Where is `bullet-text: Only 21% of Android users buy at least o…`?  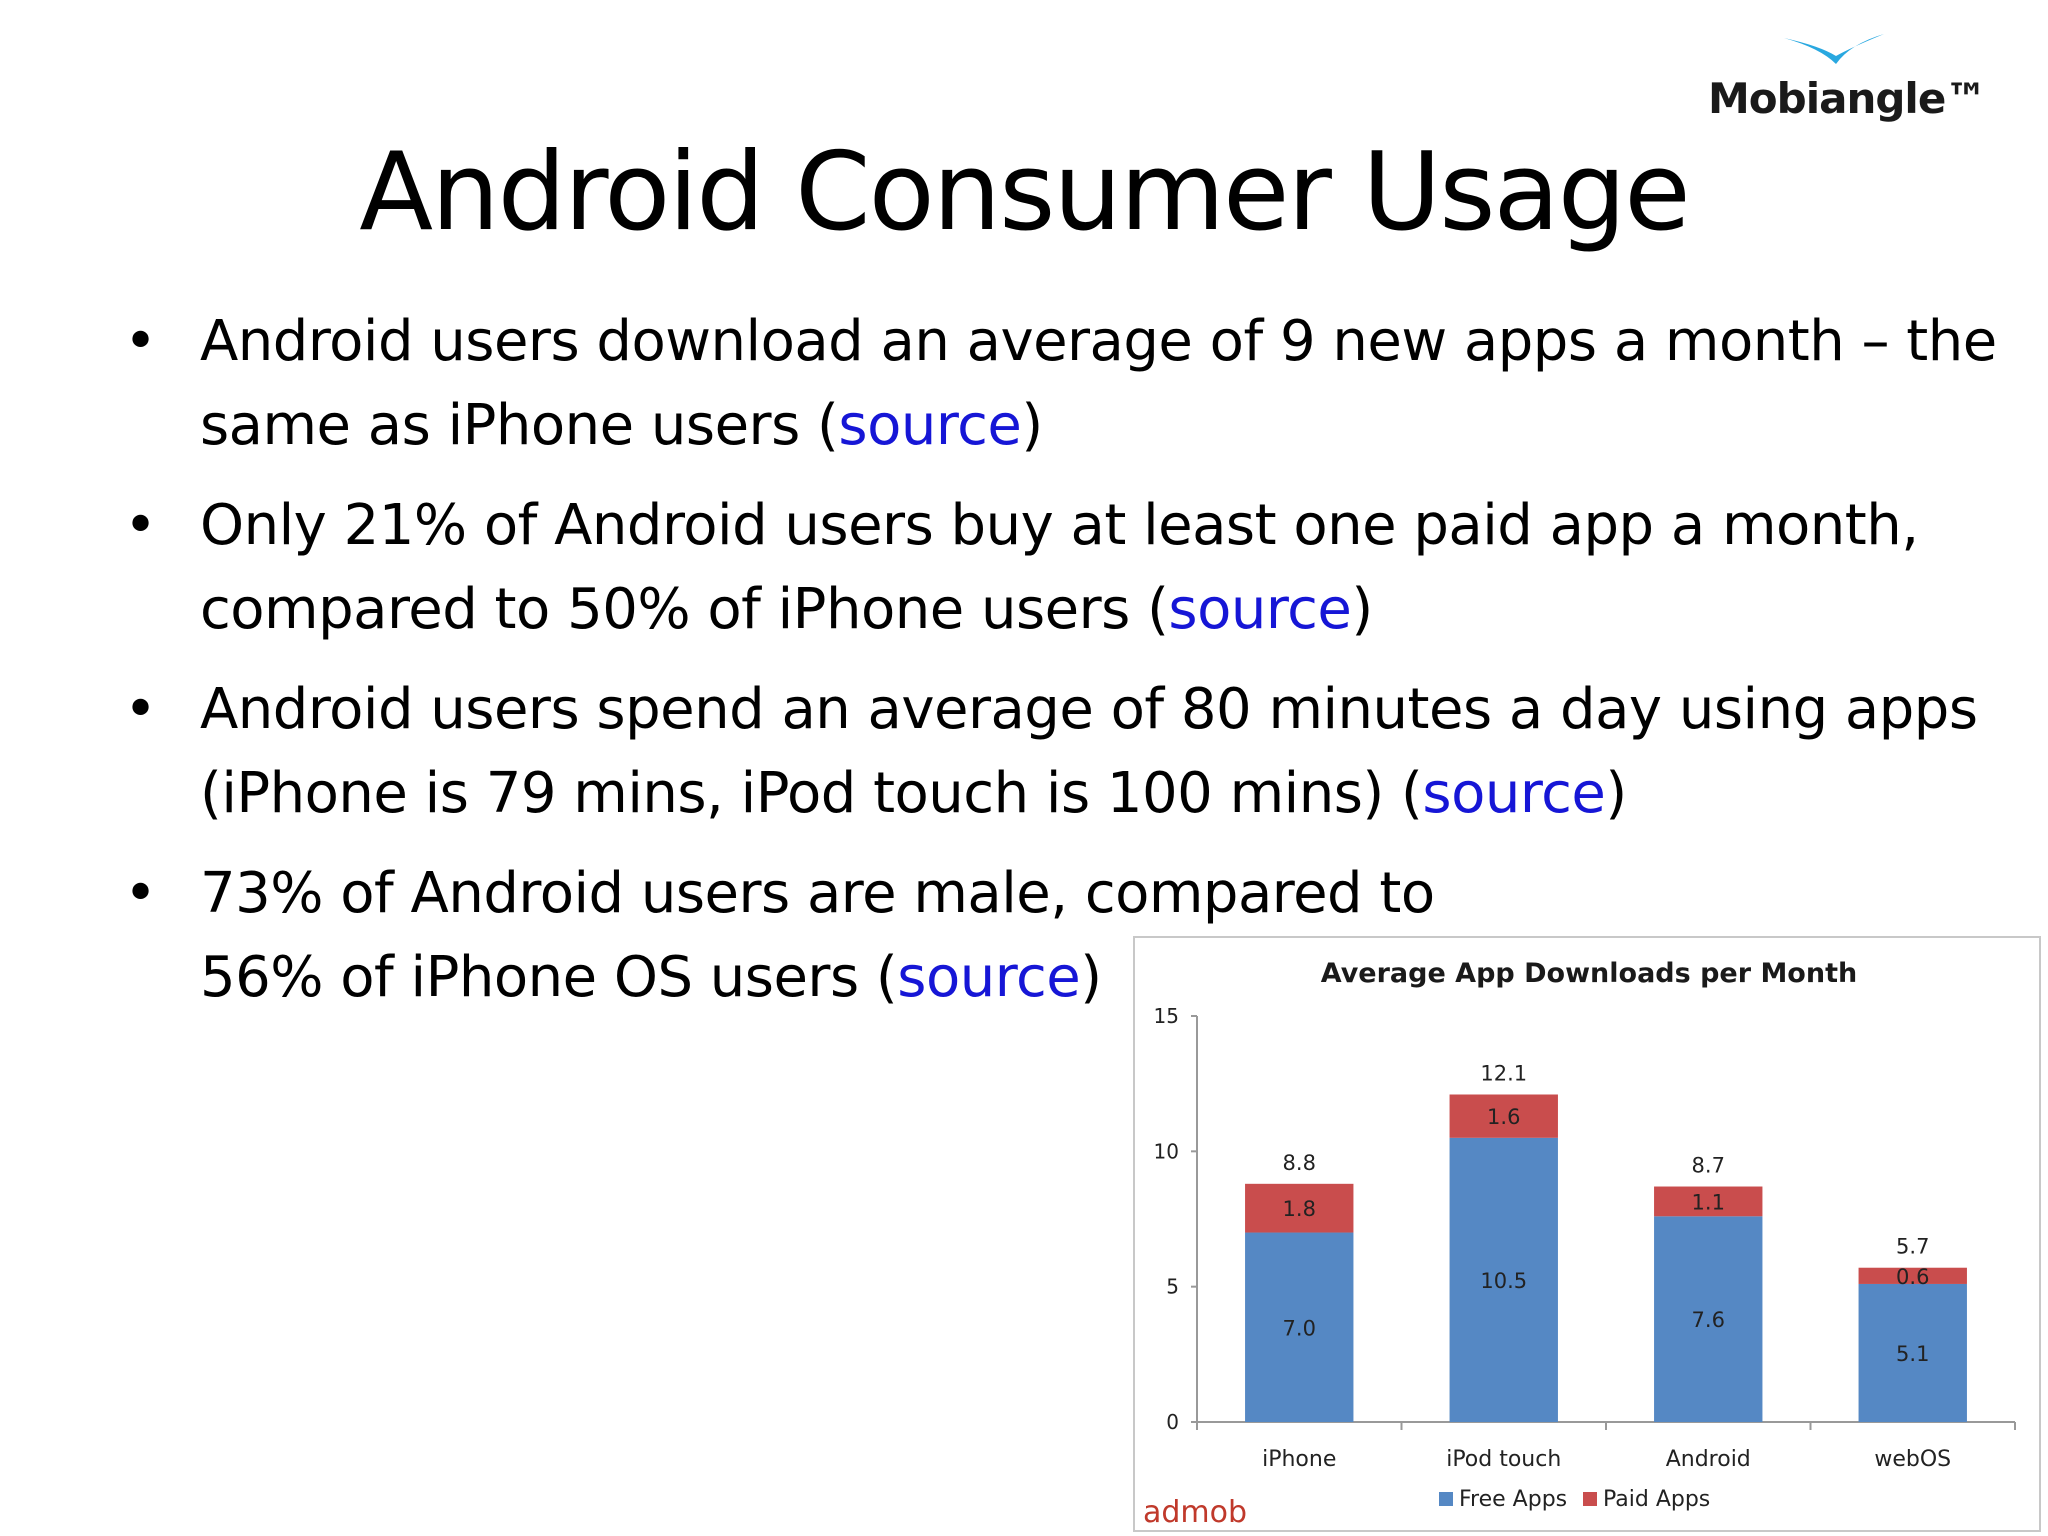 bullet-text: Only 21% of Android users buy at least o… is located at coordinates (1059, 567).